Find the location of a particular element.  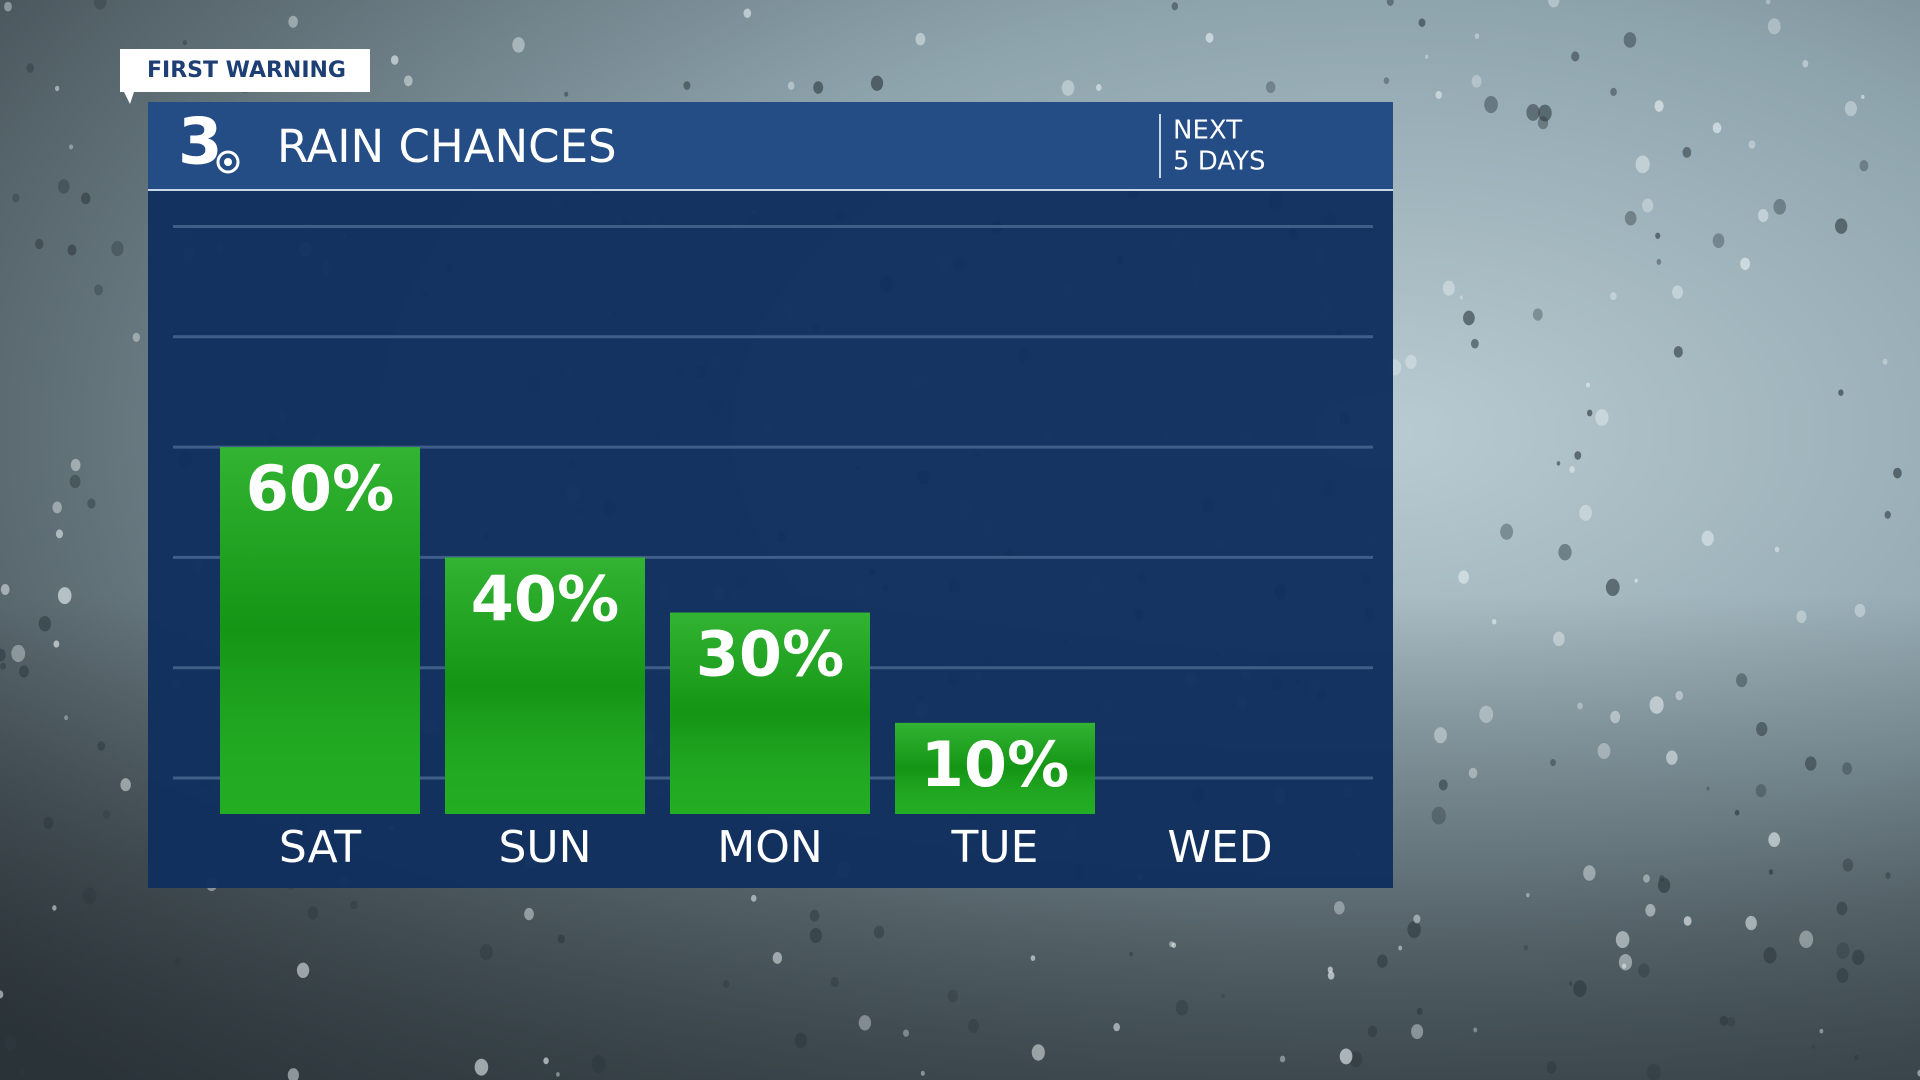

x-tick-label: WED is located at coordinates (1219, 847).